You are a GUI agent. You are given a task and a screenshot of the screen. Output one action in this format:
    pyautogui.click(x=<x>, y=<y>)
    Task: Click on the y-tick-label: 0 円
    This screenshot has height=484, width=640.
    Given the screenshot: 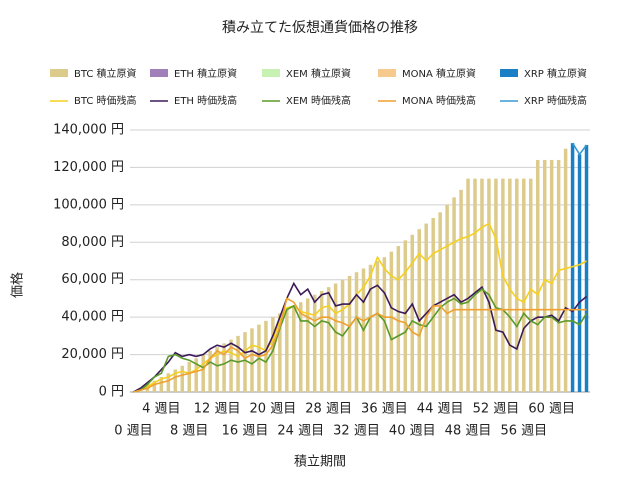 What is the action you would take?
    pyautogui.click(x=111, y=392)
    